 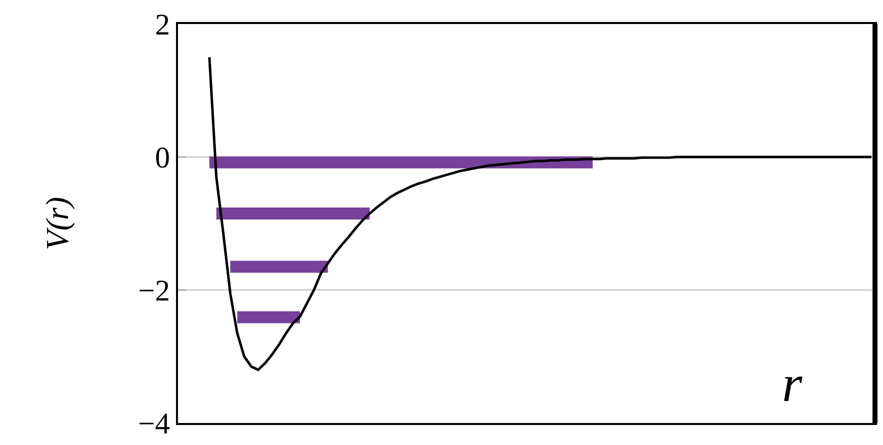 I want to click on y-axis-title: V(r), so click(x=56, y=223).